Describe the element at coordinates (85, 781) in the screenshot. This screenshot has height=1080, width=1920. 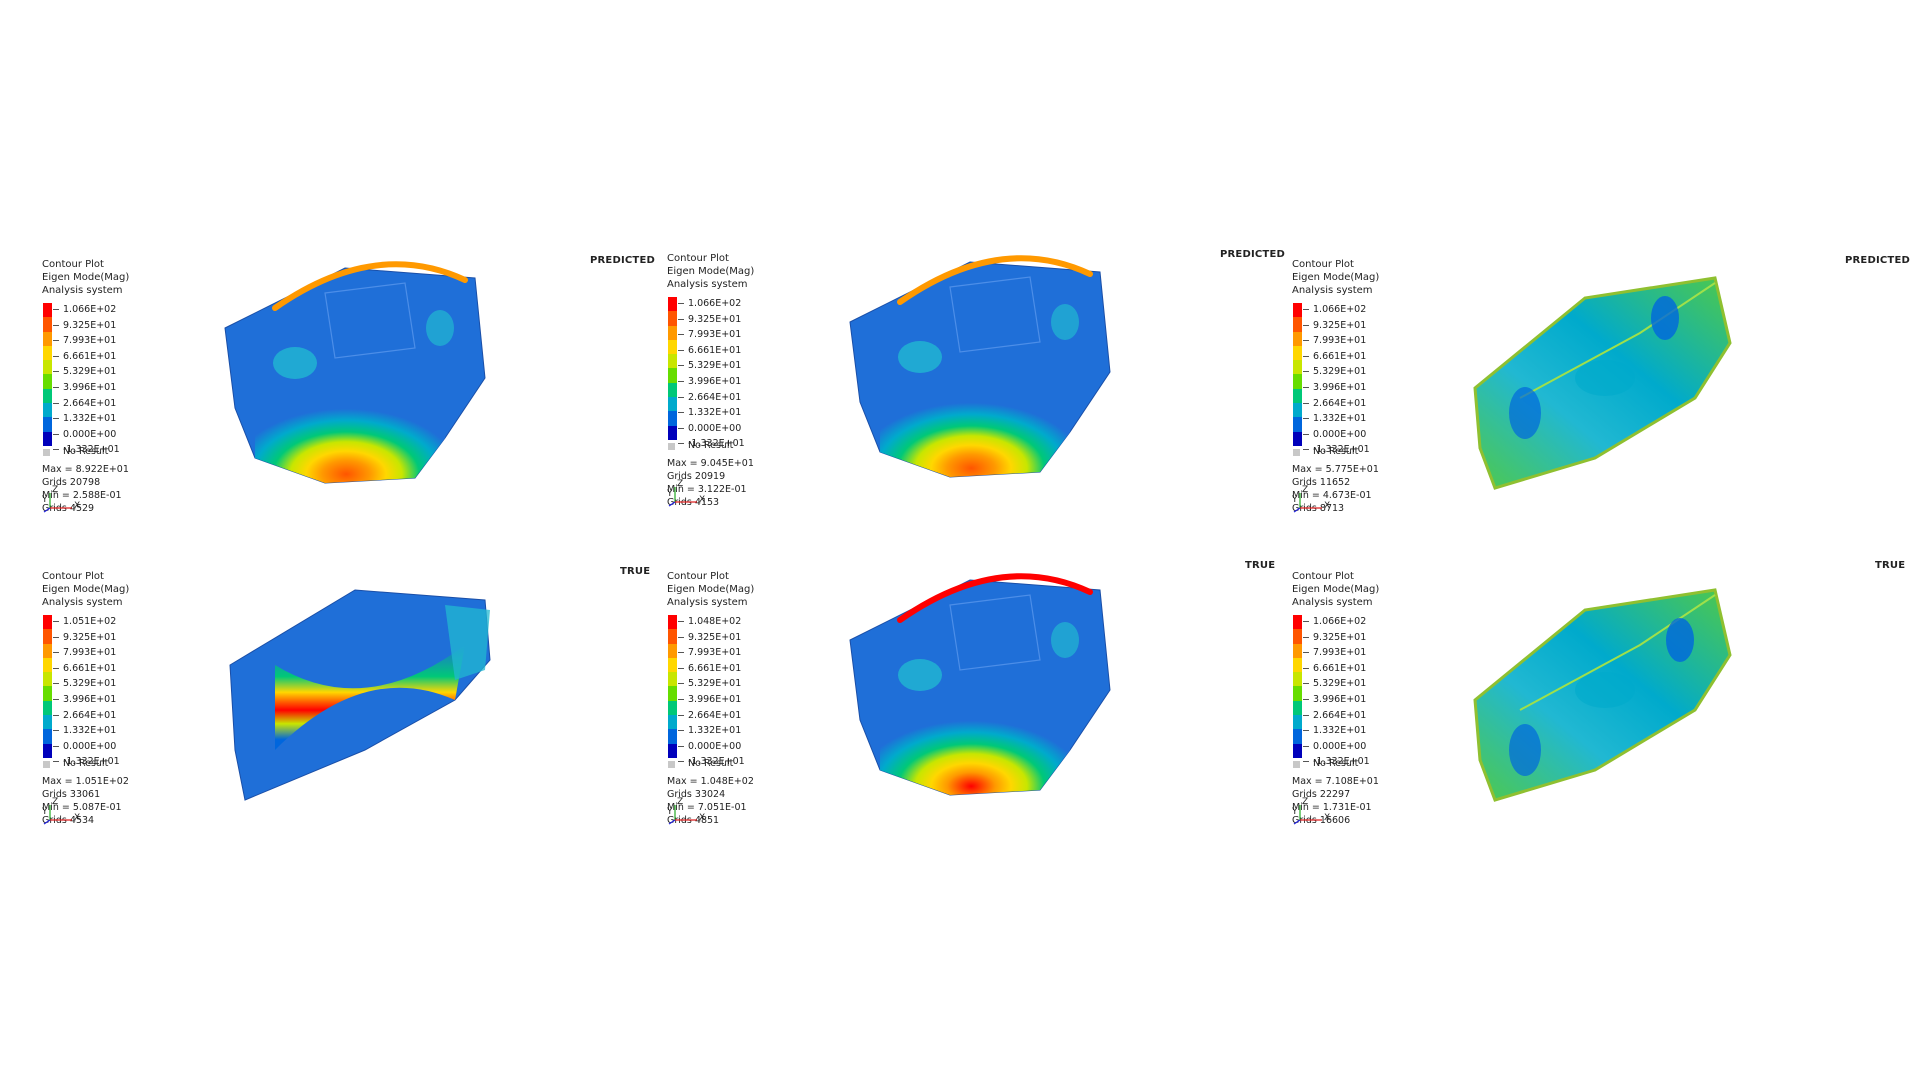
I see `stat-max: Max = 1.051E+02` at that location.